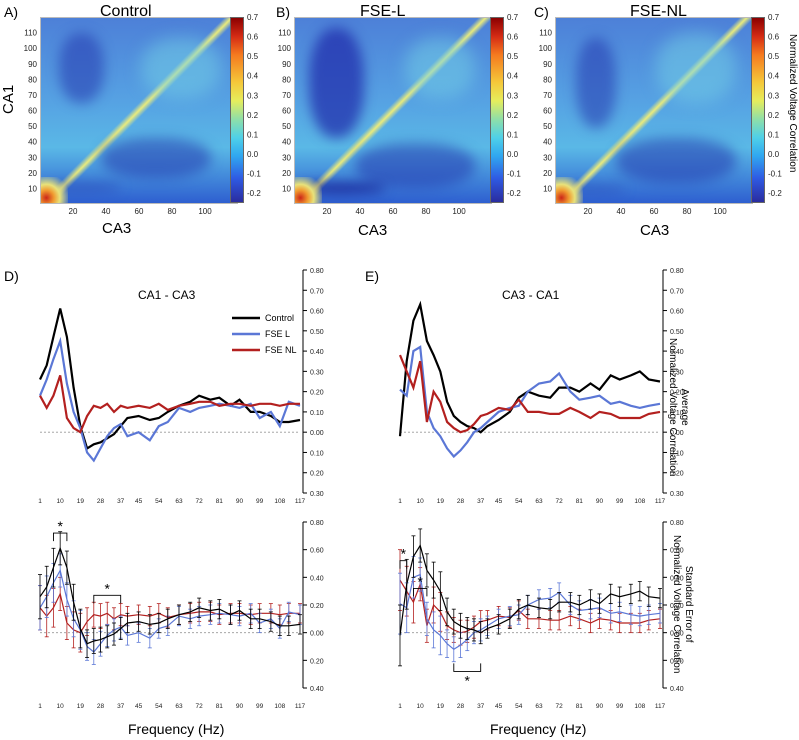  Describe the element at coordinates (545, 33) in the screenshot. I see `heatmap-c-ytick: 110` at that location.